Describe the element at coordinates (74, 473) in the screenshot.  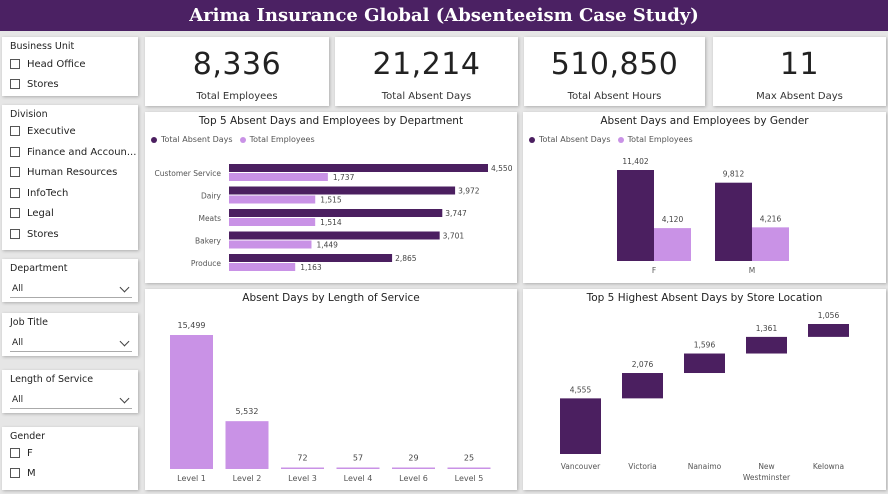
I see `gender-option-m: M` at that location.